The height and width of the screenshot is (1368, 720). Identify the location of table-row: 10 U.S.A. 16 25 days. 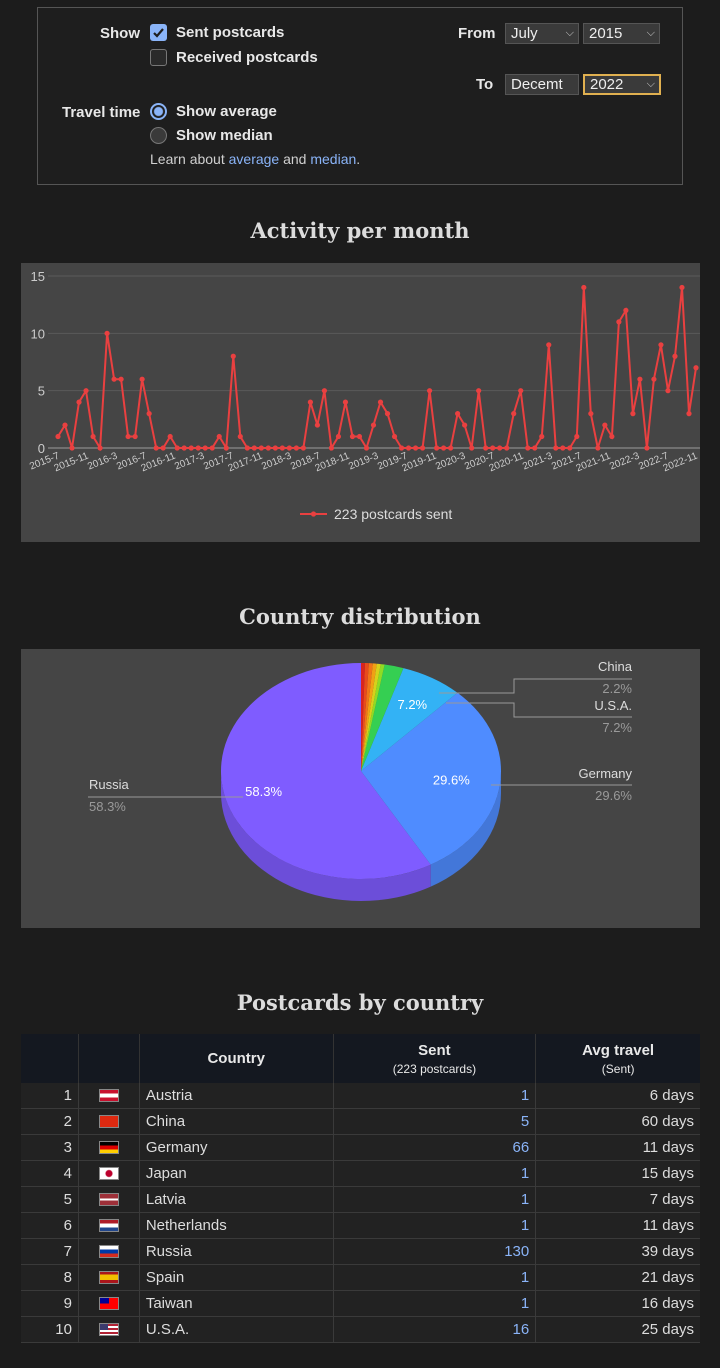
(360, 1329).